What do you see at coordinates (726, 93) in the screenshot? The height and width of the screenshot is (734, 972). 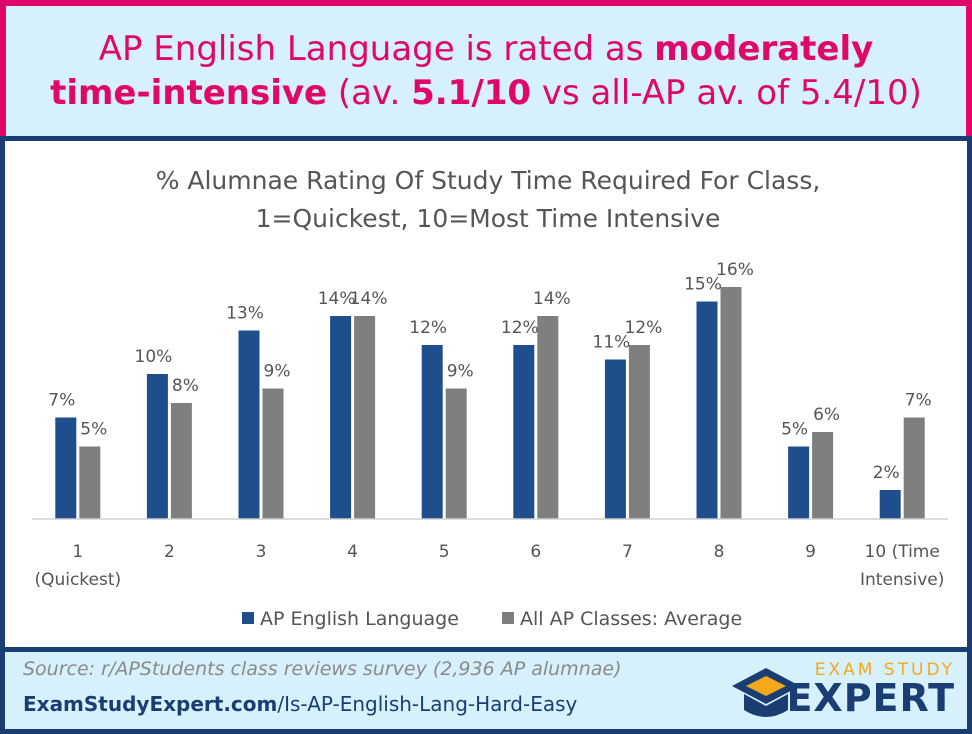 I see `headline-part3: vs all-AP av. of 5.4/10)` at bounding box center [726, 93].